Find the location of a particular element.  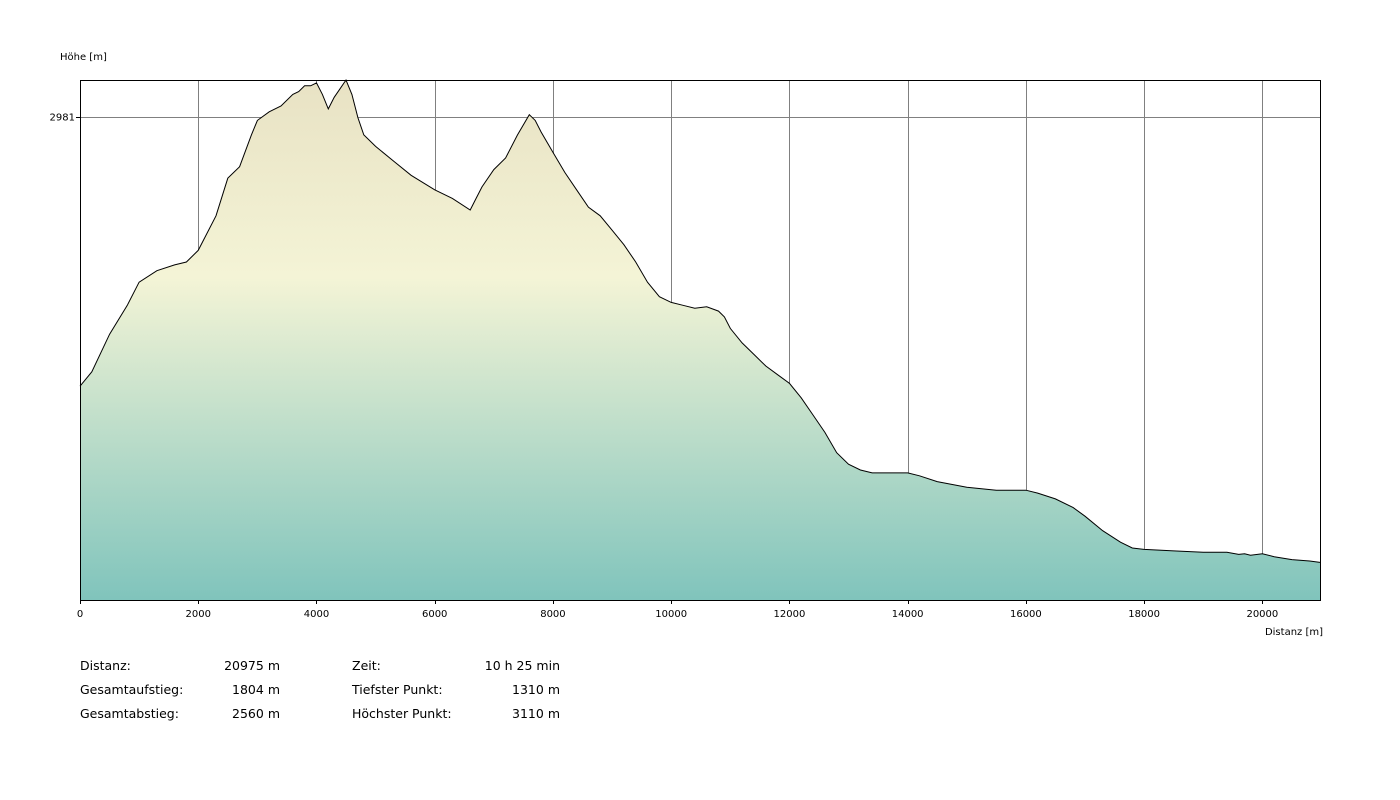

y-tick-label: 2981 is located at coordinates (62, 118).